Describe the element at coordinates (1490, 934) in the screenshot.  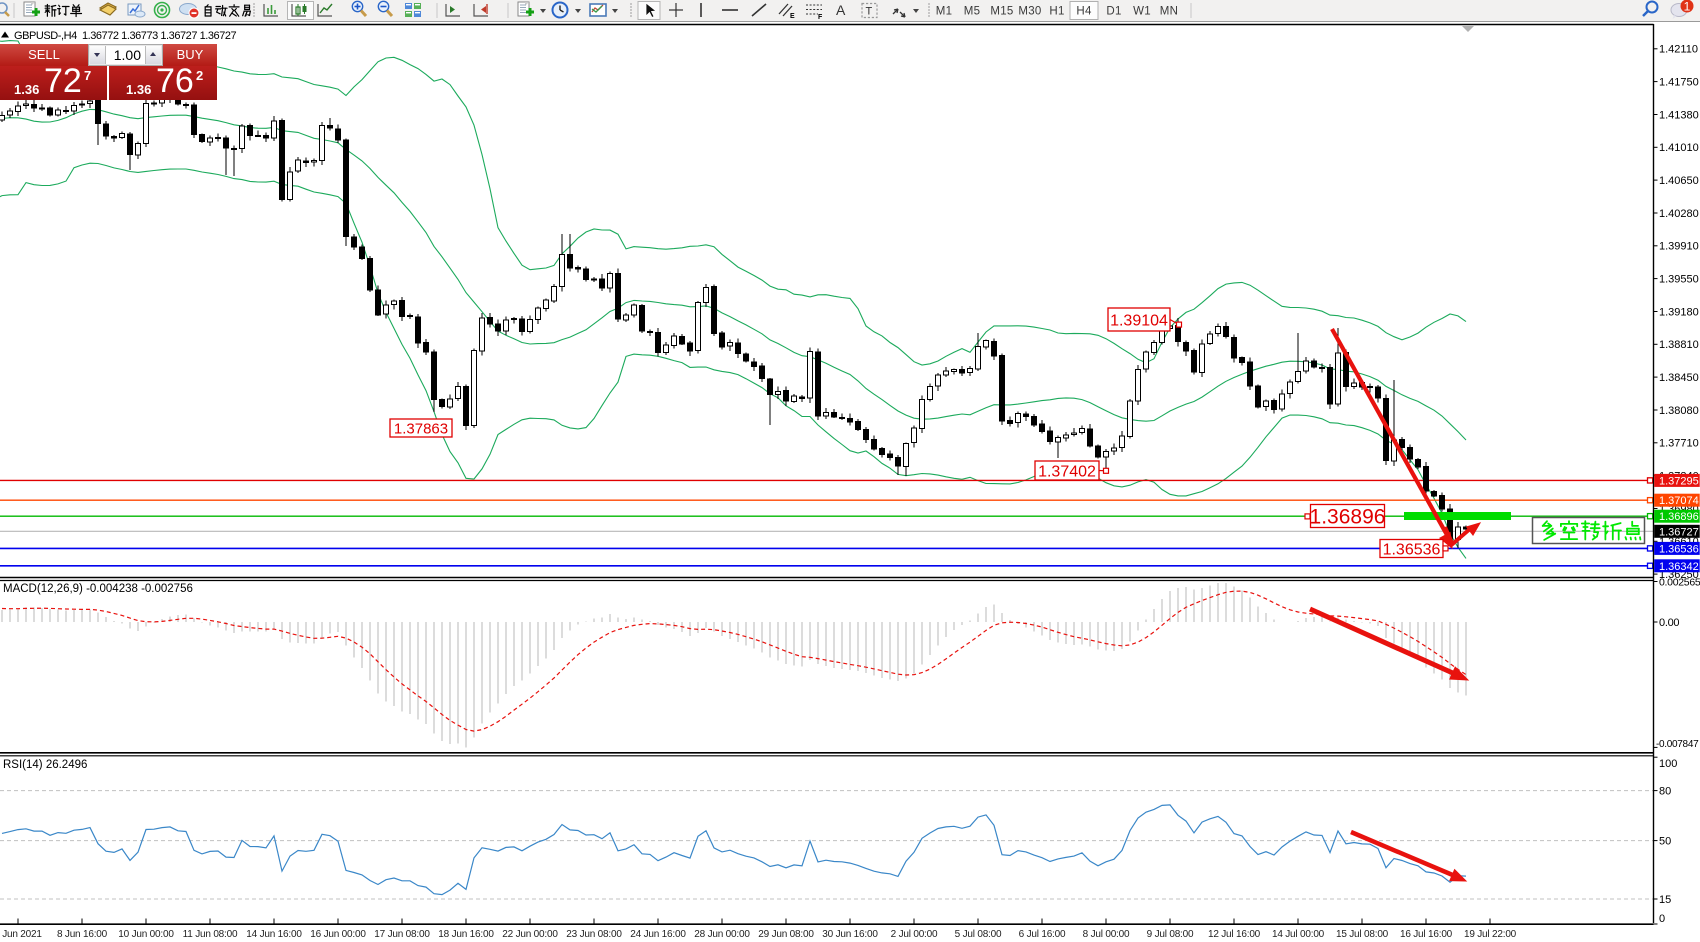
I see `svg-text: 19 Jul 22:00` at that location.